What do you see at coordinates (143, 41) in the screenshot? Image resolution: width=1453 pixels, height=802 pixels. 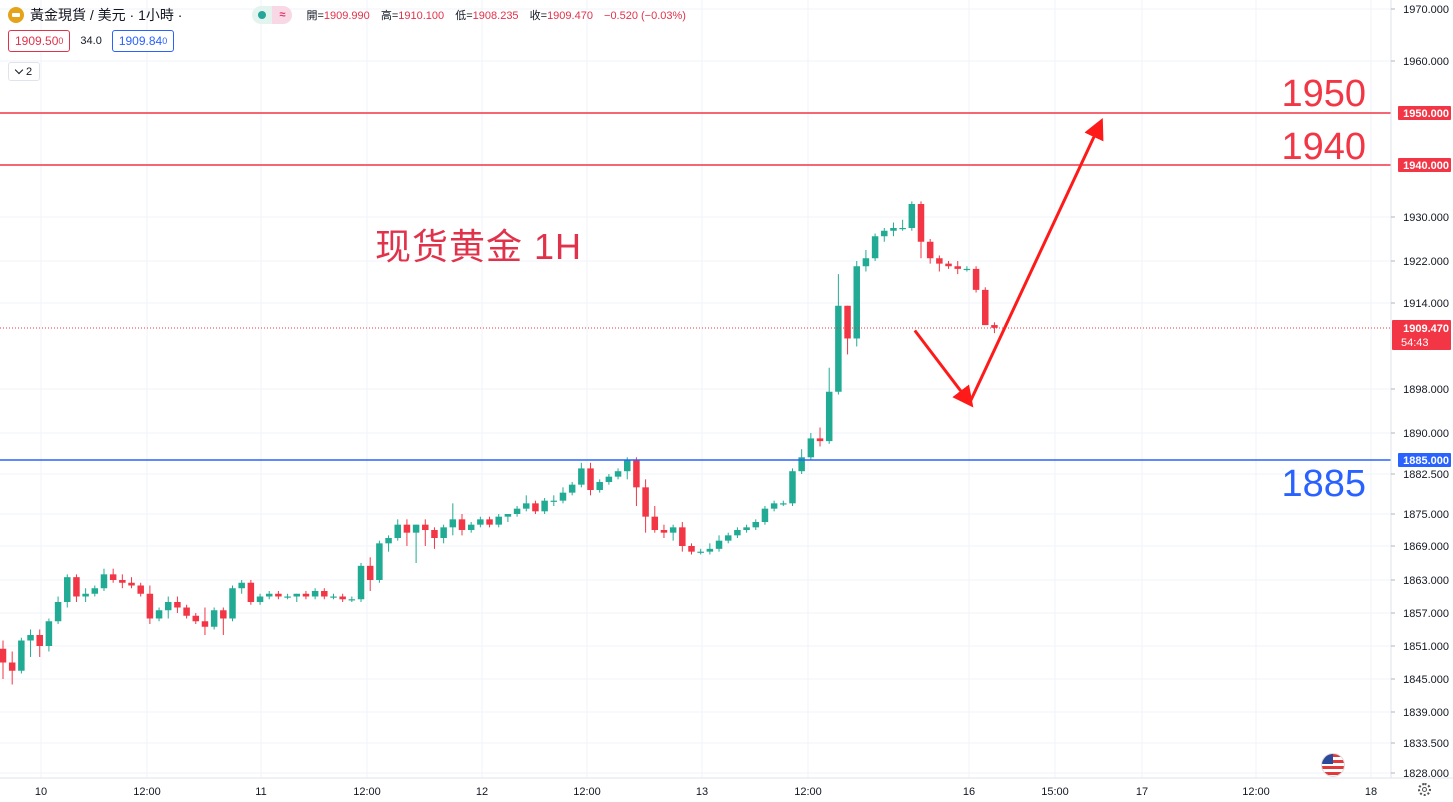 I see `buy-button: 1909.84 0` at bounding box center [143, 41].